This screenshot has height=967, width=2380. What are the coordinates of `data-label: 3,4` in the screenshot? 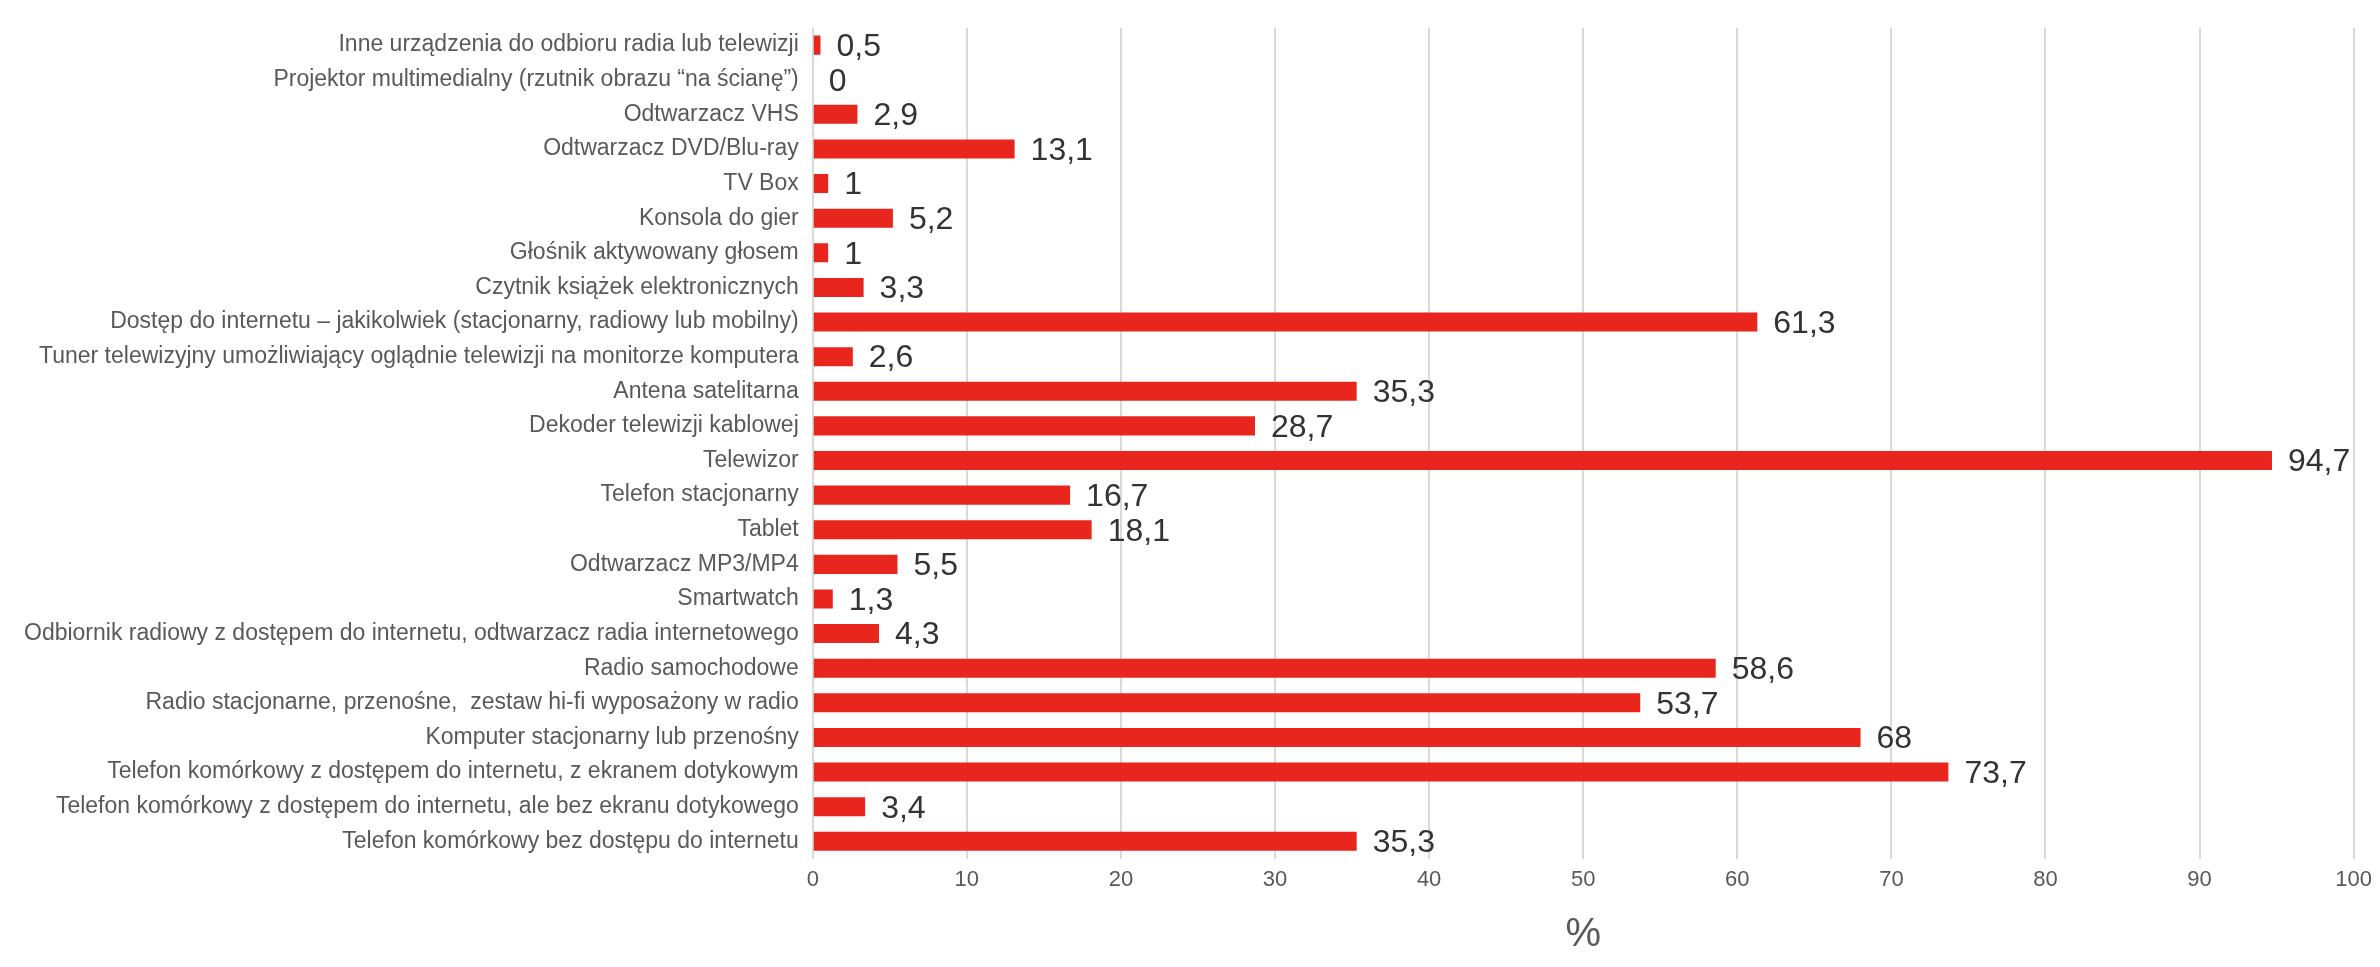 It's located at (903, 806).